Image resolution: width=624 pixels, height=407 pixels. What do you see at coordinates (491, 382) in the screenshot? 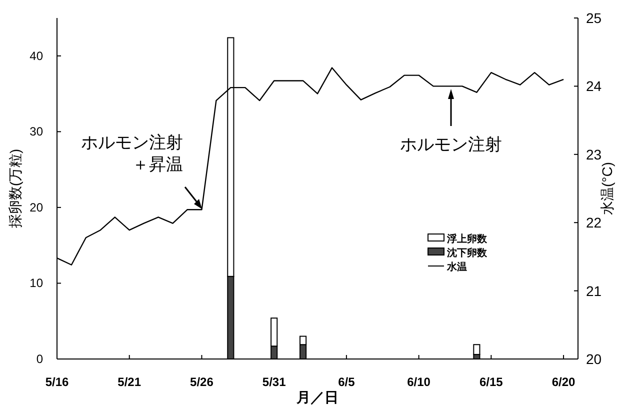
I see `x-tick-label: 6/15` at bounding box center [491, 382].